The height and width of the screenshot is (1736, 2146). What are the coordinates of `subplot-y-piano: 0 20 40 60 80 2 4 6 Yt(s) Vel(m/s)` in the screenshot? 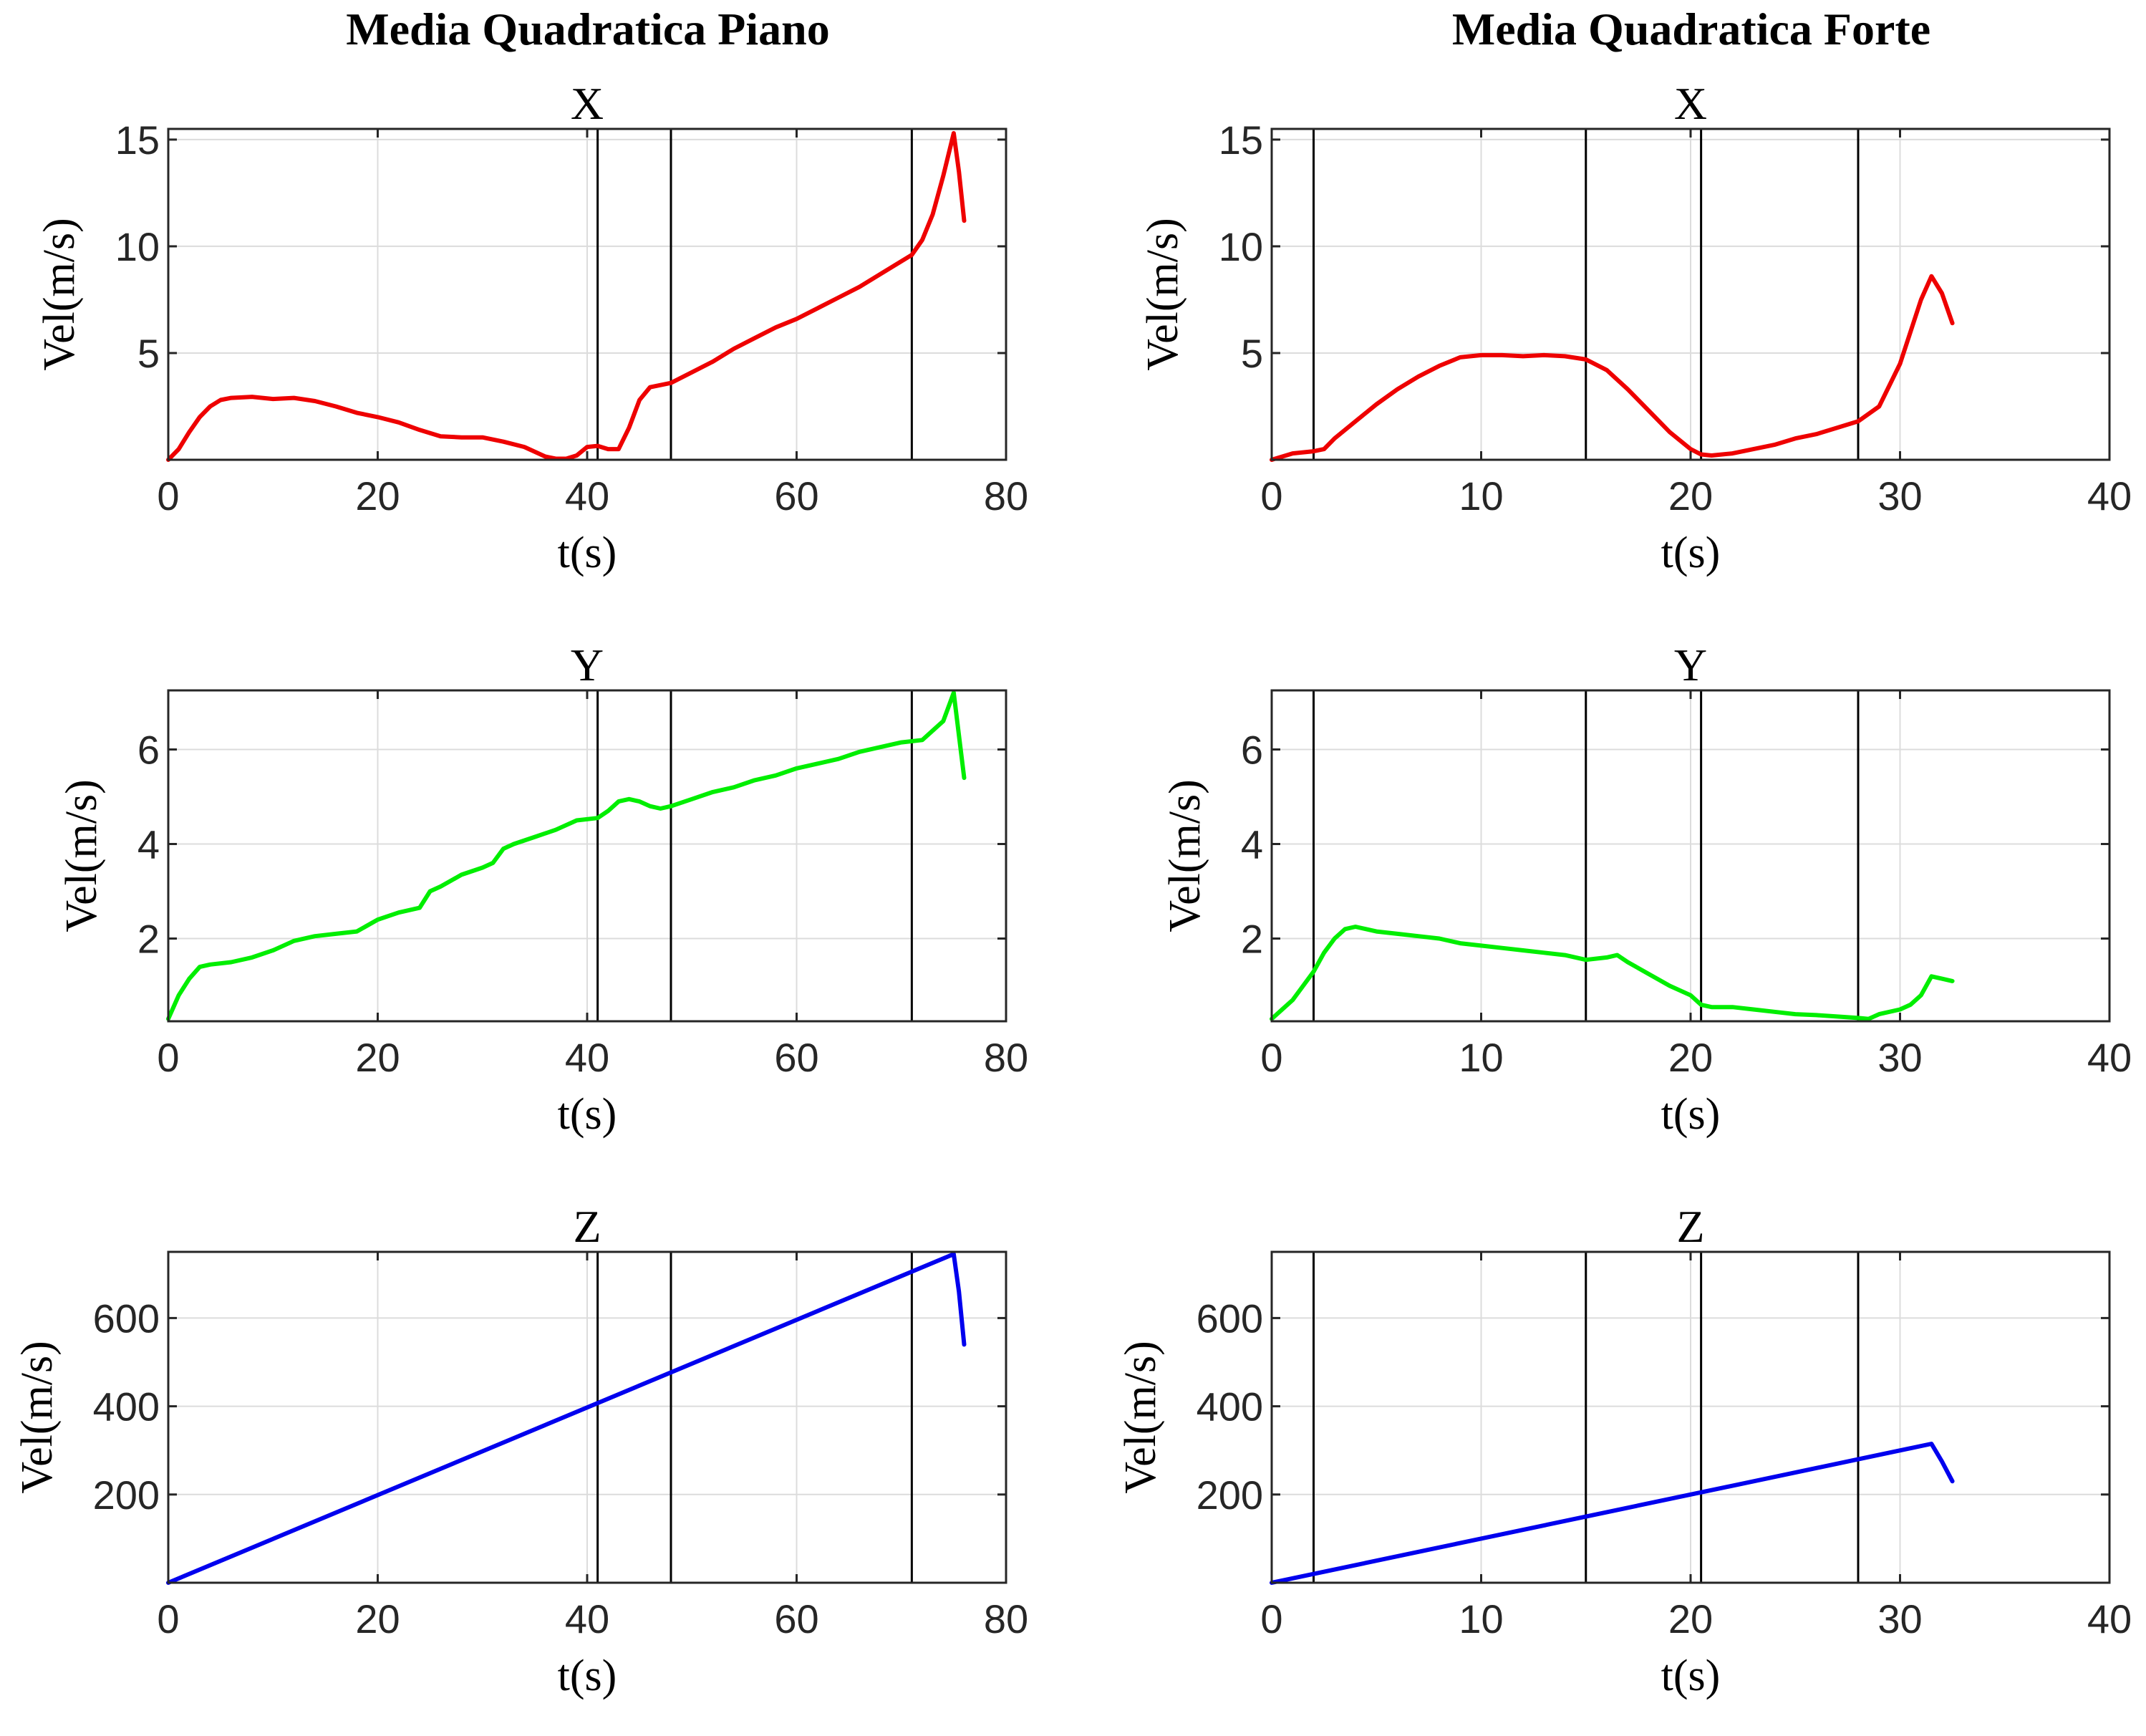 It's located at (542, 889).